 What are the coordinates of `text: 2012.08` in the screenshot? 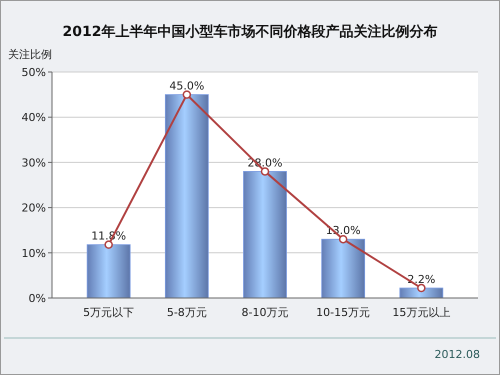 It's located at (457, 354).